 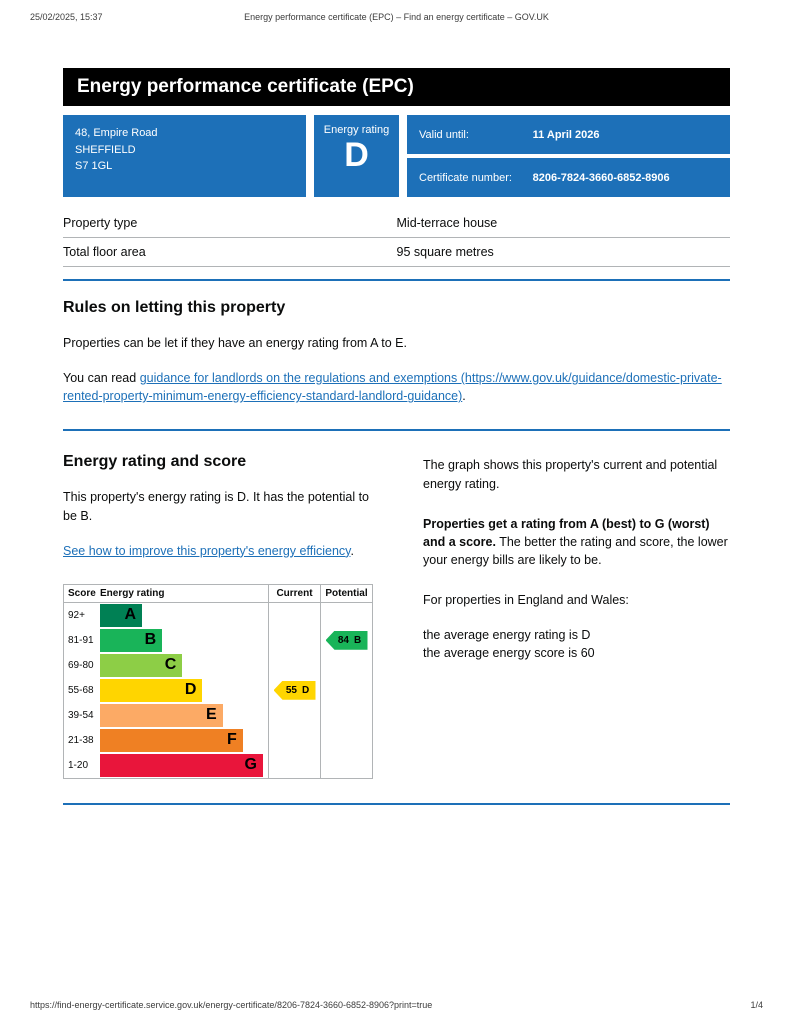 What do you see at coordinates (81, 665) in the screenshot?
I see `band-score-c: 69-80` at bounding box center [81, 665].